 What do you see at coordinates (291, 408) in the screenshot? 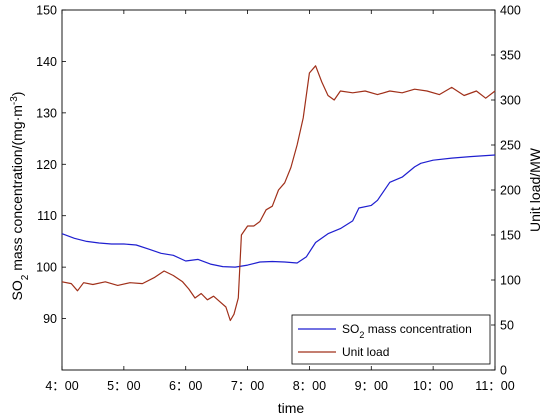
I see `x-axis-title: time` at bounding box center [291, 408].